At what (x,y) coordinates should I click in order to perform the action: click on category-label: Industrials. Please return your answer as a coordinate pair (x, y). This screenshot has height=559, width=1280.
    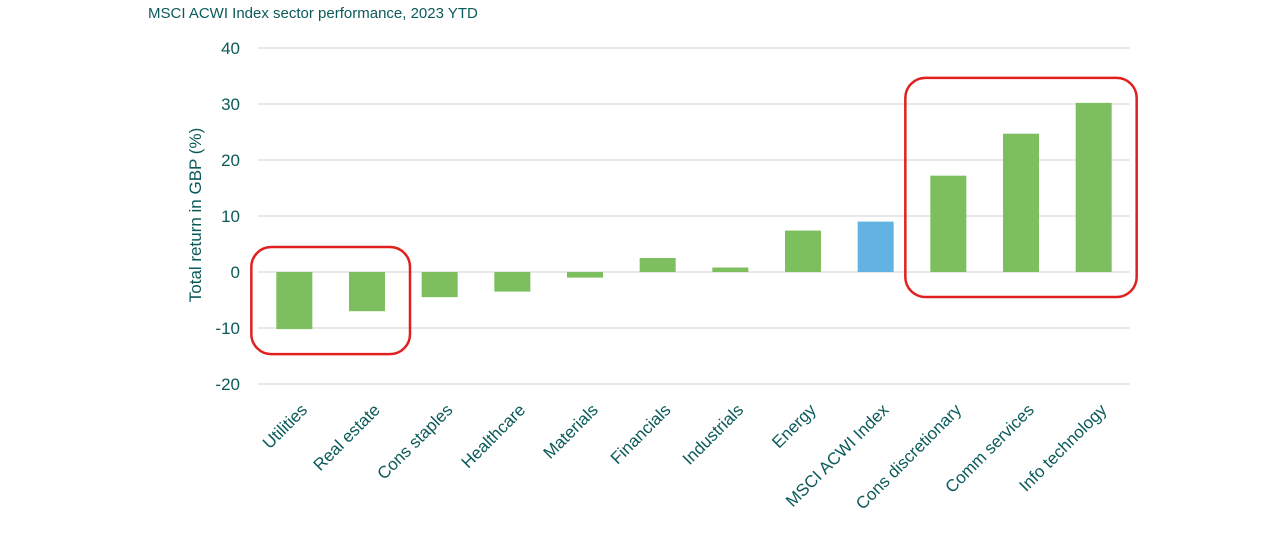
    Looking at the image, I should click on (713, 434).